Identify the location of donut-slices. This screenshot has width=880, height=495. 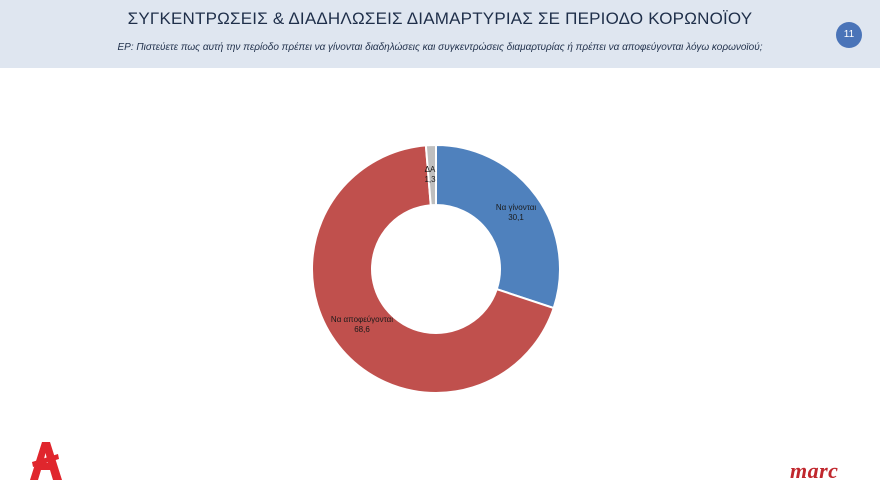
(436, 268).